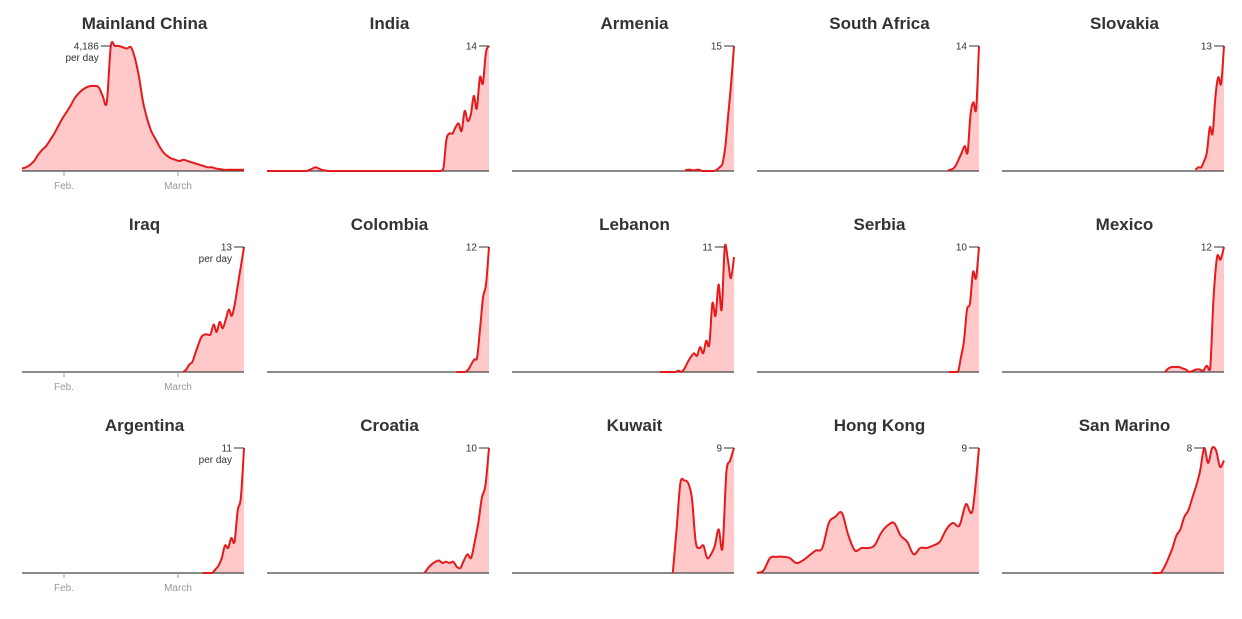  I want to click on chart-title: India, so click(389, 23).